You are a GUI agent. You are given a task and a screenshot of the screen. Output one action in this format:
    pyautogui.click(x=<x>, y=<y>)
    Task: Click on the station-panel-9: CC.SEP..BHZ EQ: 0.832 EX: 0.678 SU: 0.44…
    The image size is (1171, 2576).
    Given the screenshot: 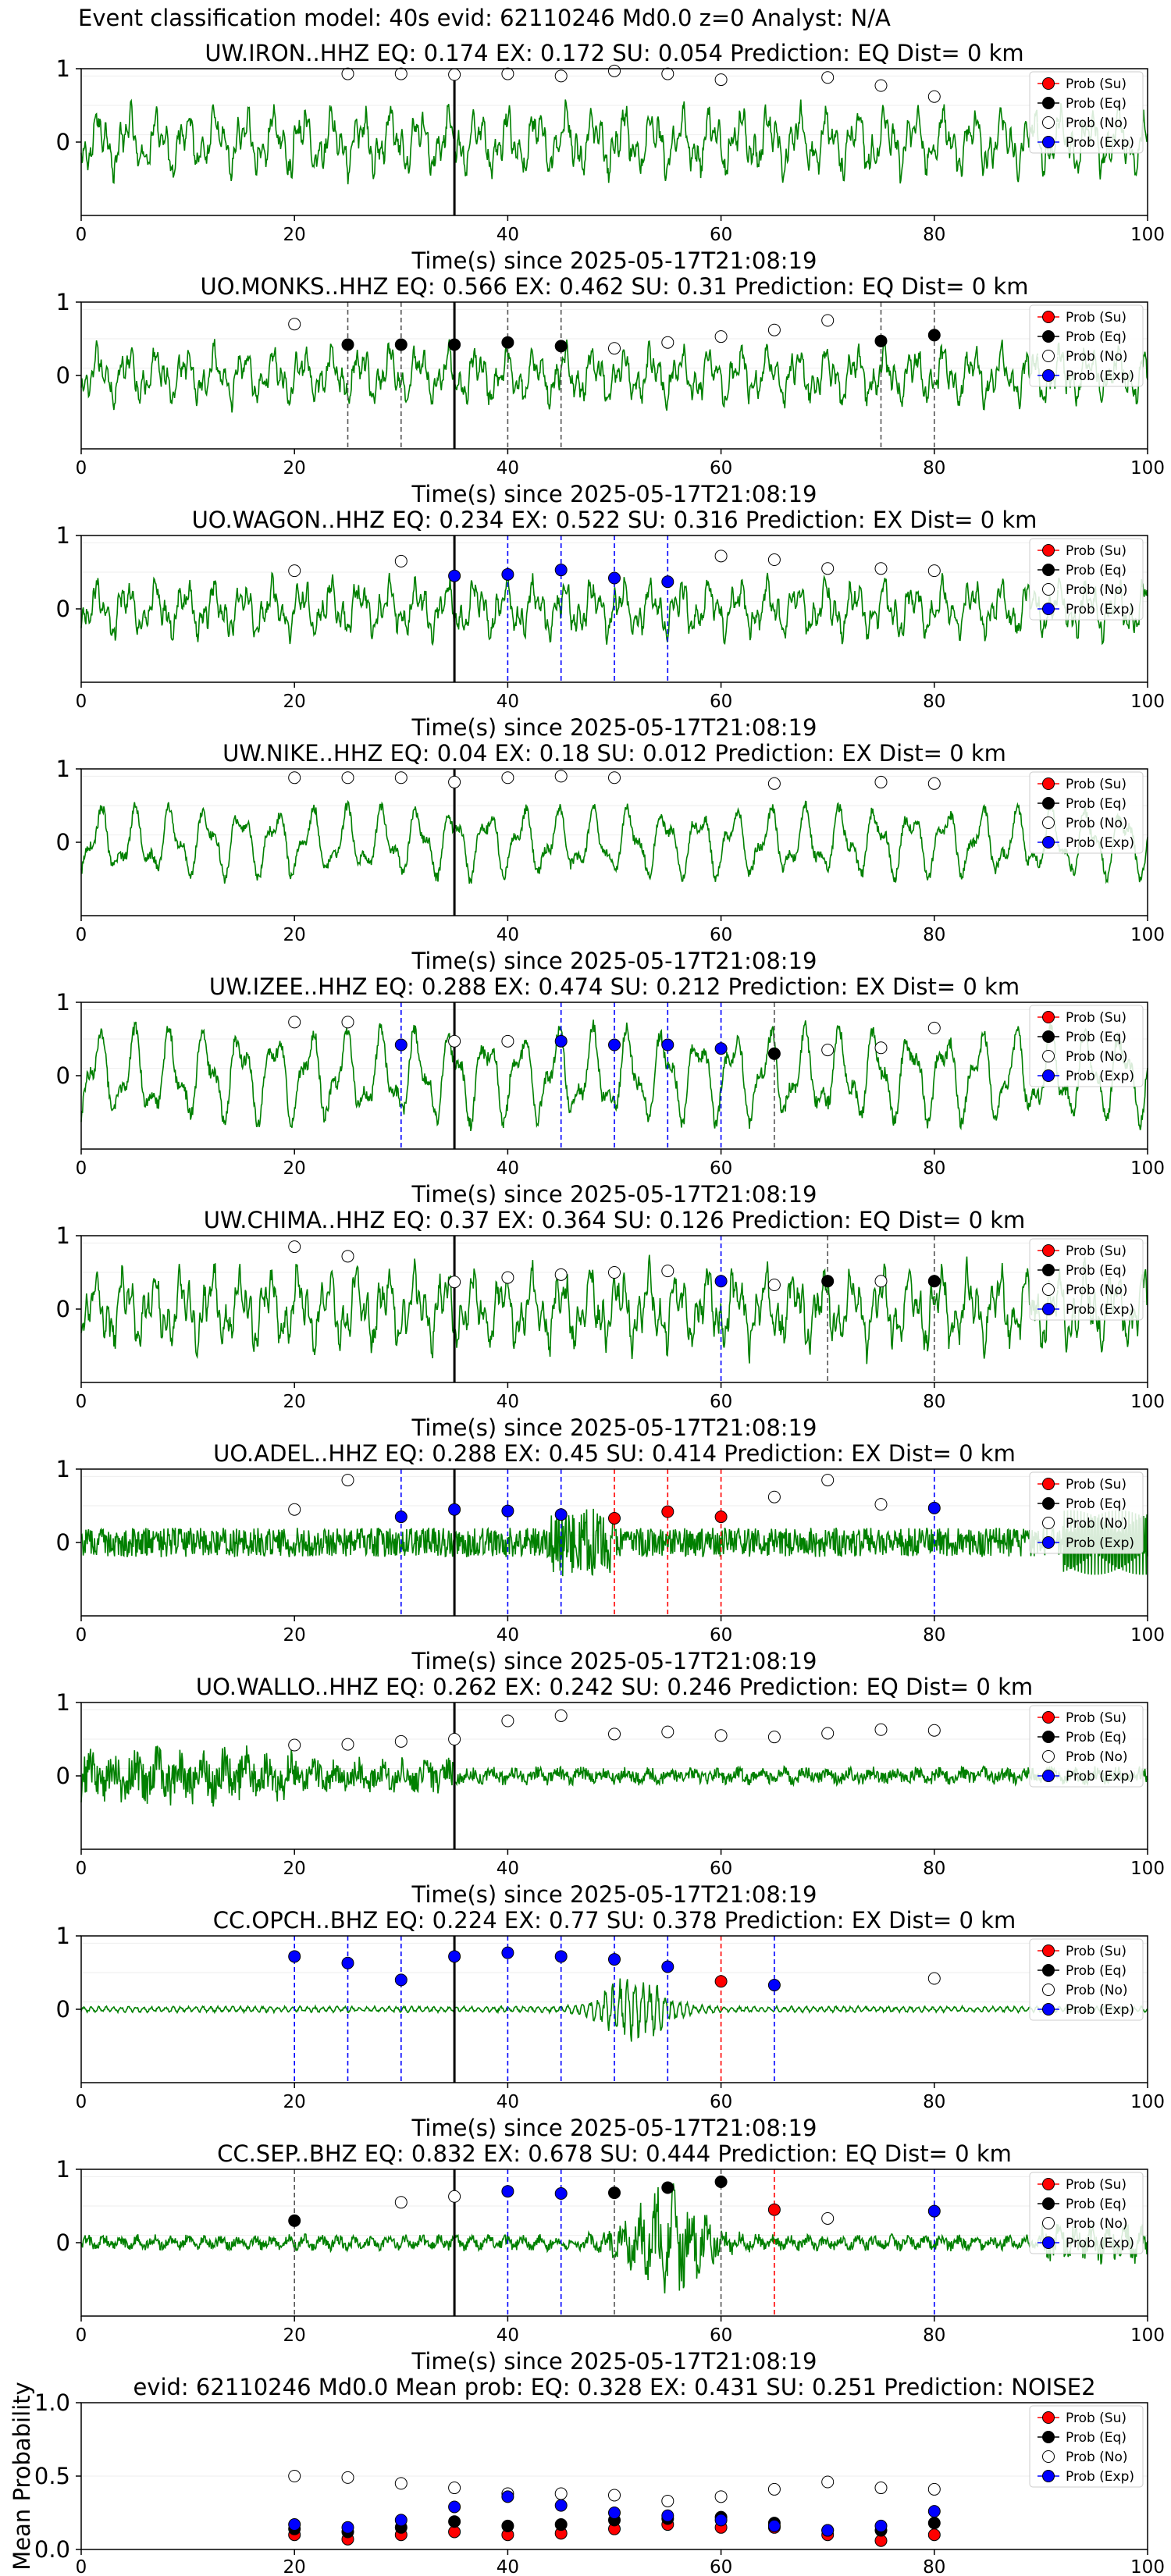 What is the action you would take?
    pyautogui.click(x=610, y=2257)
    